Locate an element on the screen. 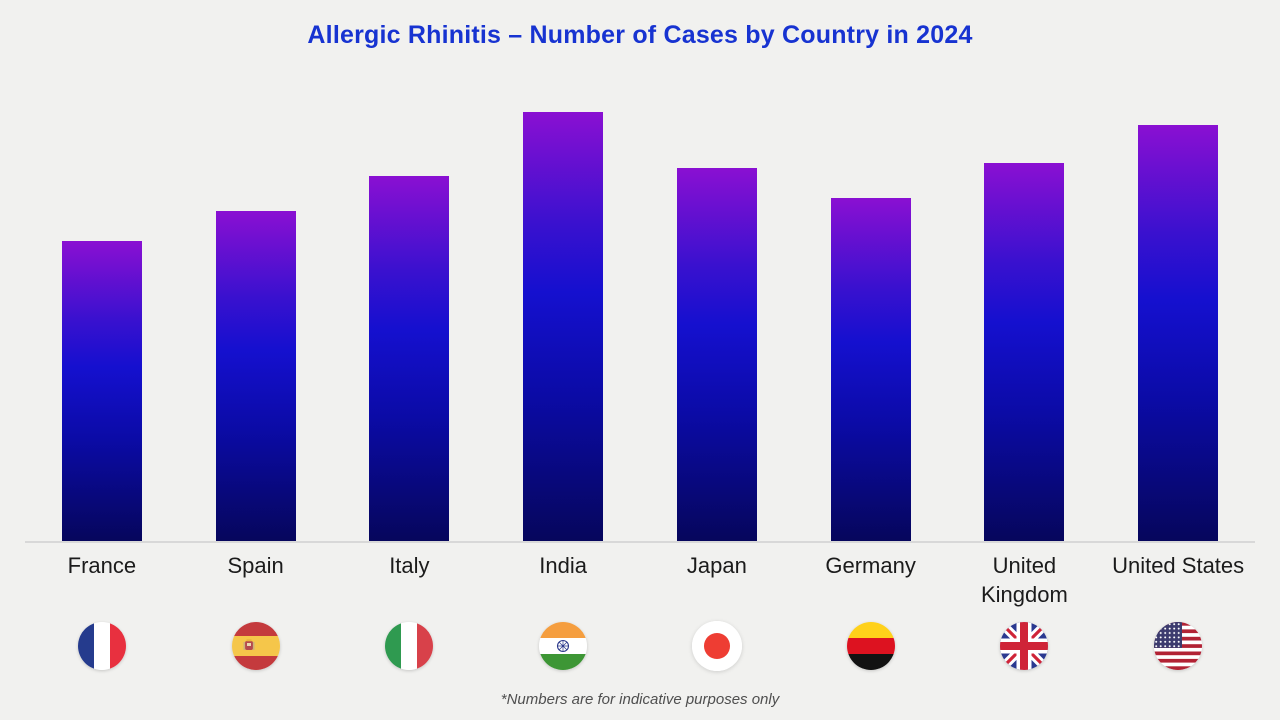 The height and width of the screenshot is (720, 1280). label-france: France is located at coordinates (102, 565).